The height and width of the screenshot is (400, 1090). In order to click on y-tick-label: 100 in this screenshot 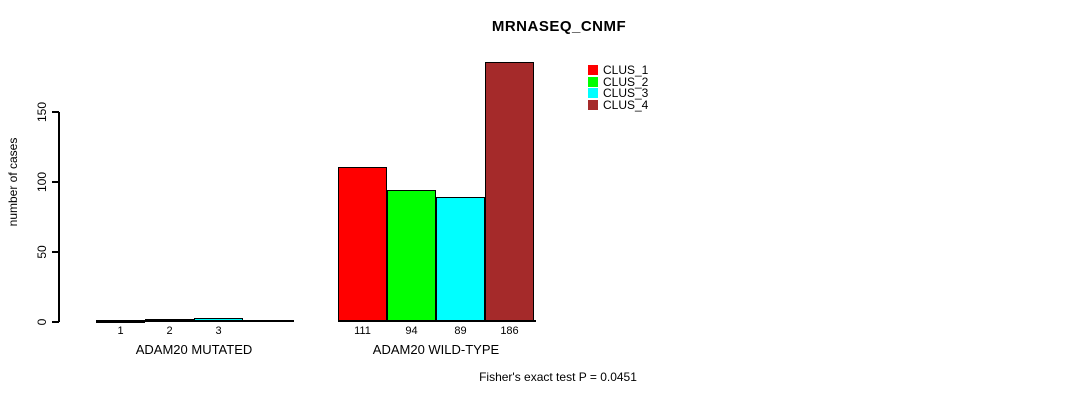, I will do `click(42, 182)`.